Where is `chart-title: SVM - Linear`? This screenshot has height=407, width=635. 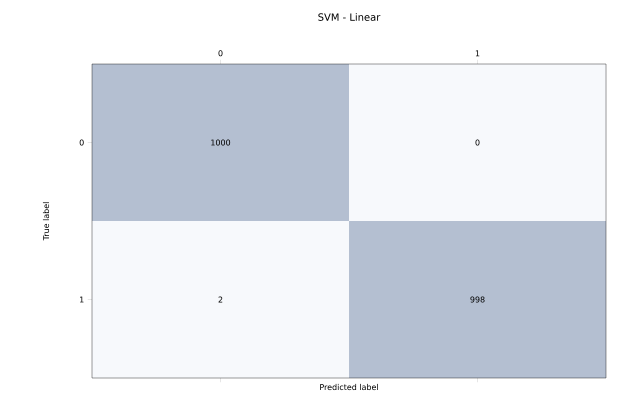 chart-title: SVM - Linear is located at coordinates (349, 17).